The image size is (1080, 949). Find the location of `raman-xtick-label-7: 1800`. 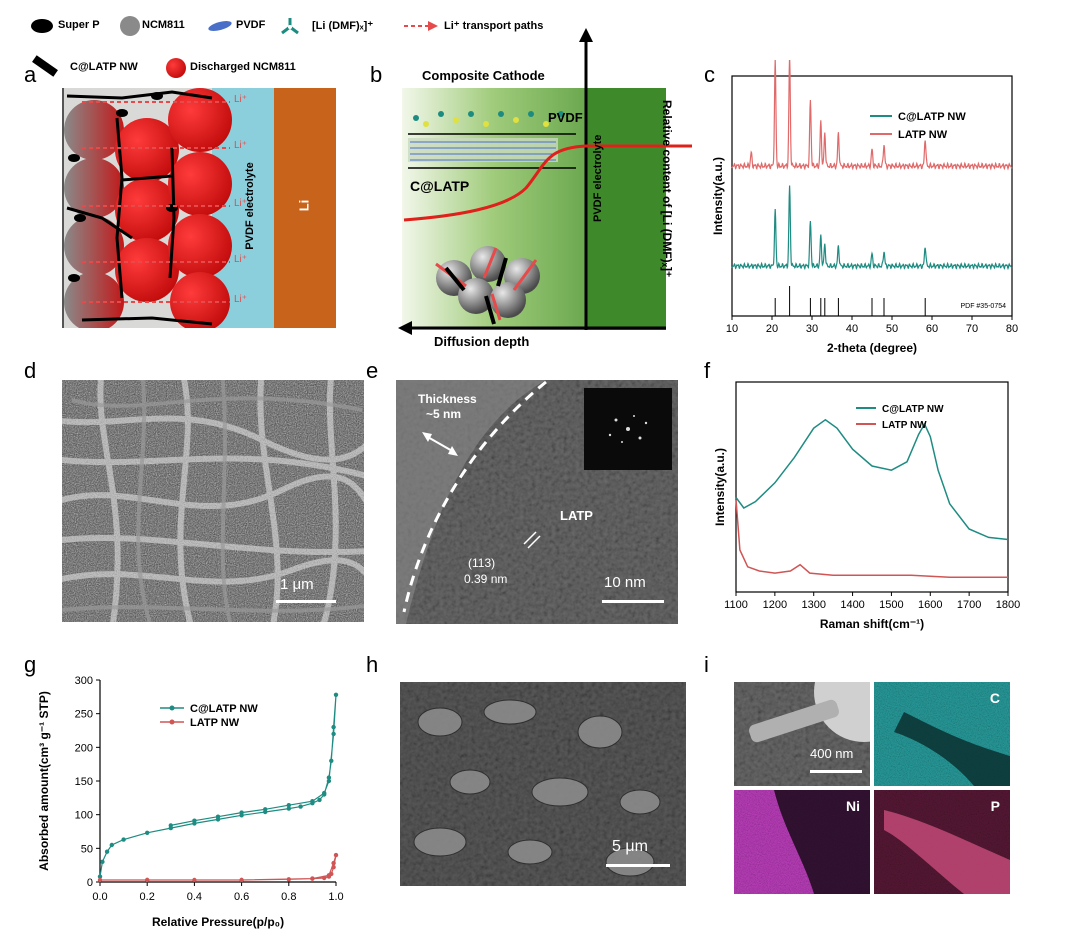

raman-xtick-label-7: 1800 is located at coordinates (1008, 605).